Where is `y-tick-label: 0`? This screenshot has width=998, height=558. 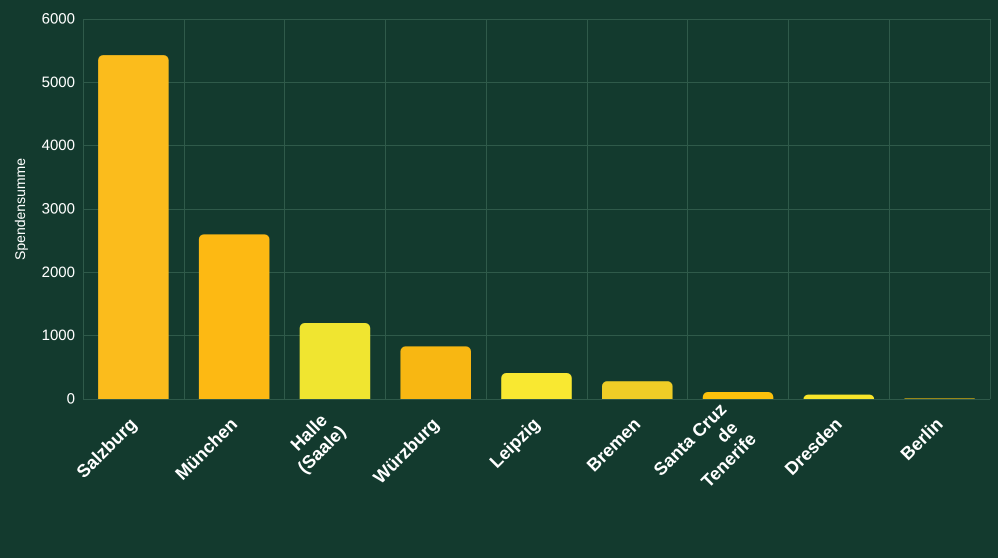 y-tick-label: 0 is located at coordinates (70, 399).